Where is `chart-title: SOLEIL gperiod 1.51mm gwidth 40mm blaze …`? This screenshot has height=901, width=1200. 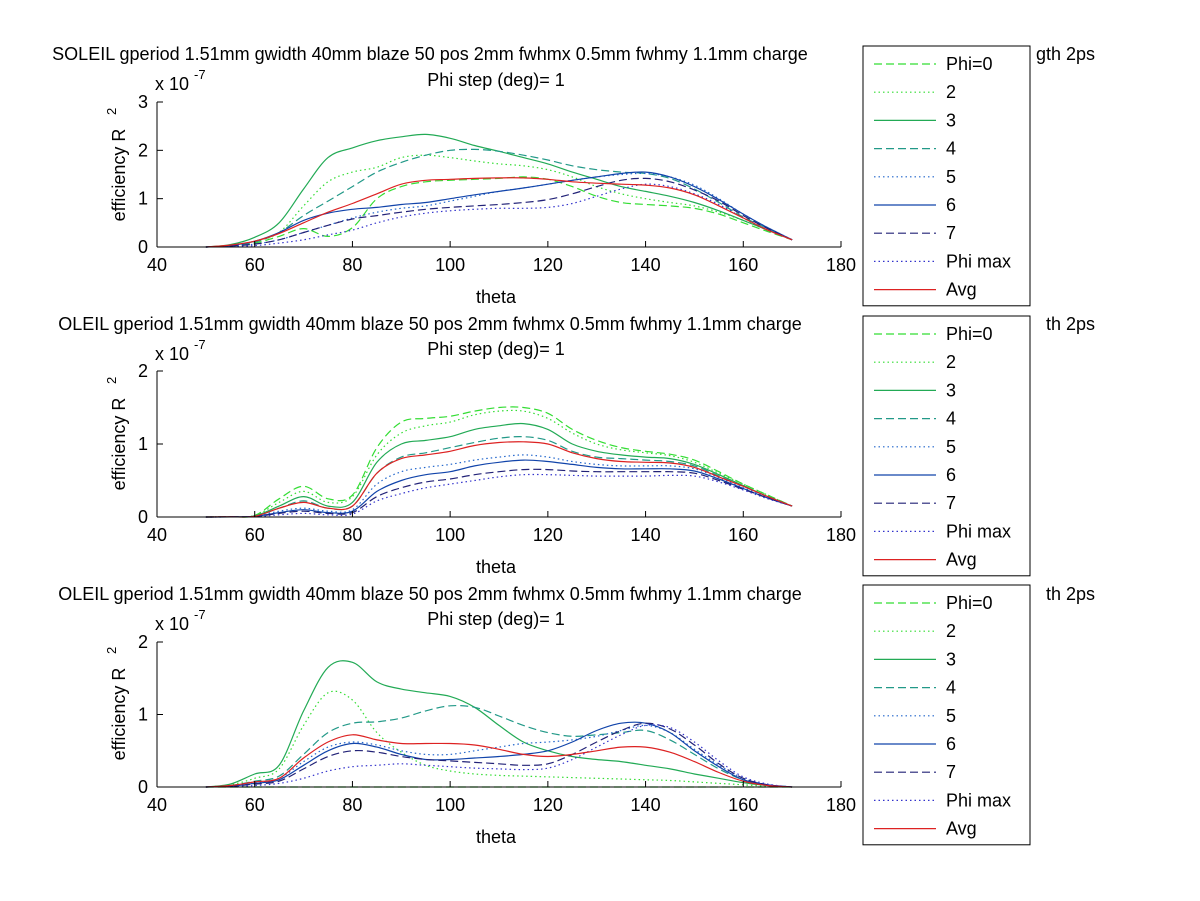
chart-title: SOLEIL gperiod 1.51mm gwidth 40mm blaze … is located at coordinates (430, 54).